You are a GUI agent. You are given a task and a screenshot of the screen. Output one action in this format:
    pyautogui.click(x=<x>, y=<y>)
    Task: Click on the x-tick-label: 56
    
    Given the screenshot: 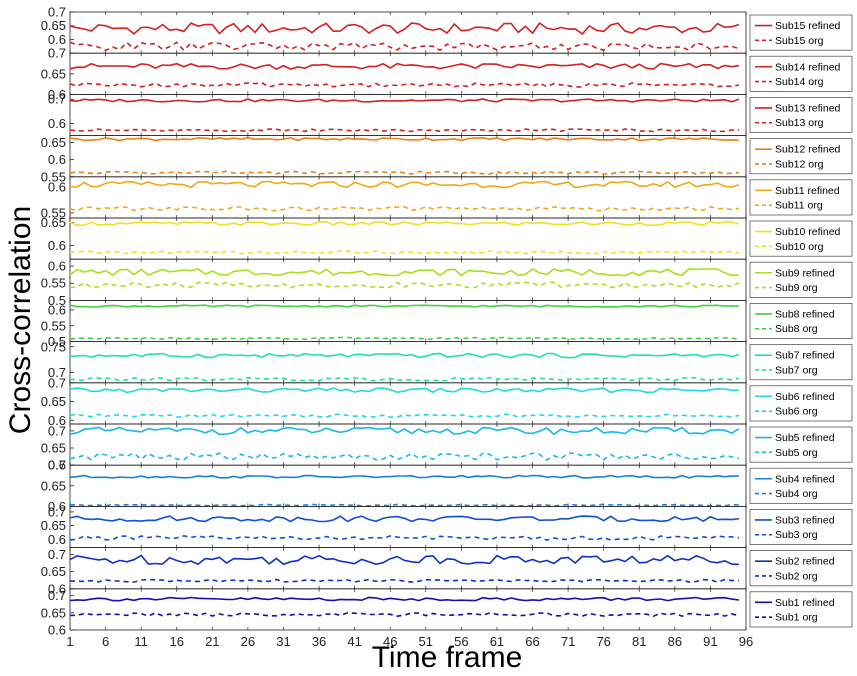 What is the action you would take?
    pyautogui.click(x=461, y=641)
    